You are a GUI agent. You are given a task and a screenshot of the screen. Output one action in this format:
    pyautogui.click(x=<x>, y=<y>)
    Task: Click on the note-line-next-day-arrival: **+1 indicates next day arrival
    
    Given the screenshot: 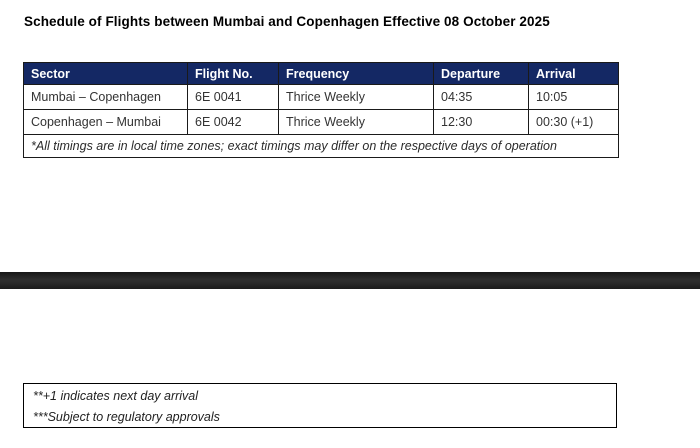 What is the action you would take?
    pyautogui.click(x=116, y=396)
    